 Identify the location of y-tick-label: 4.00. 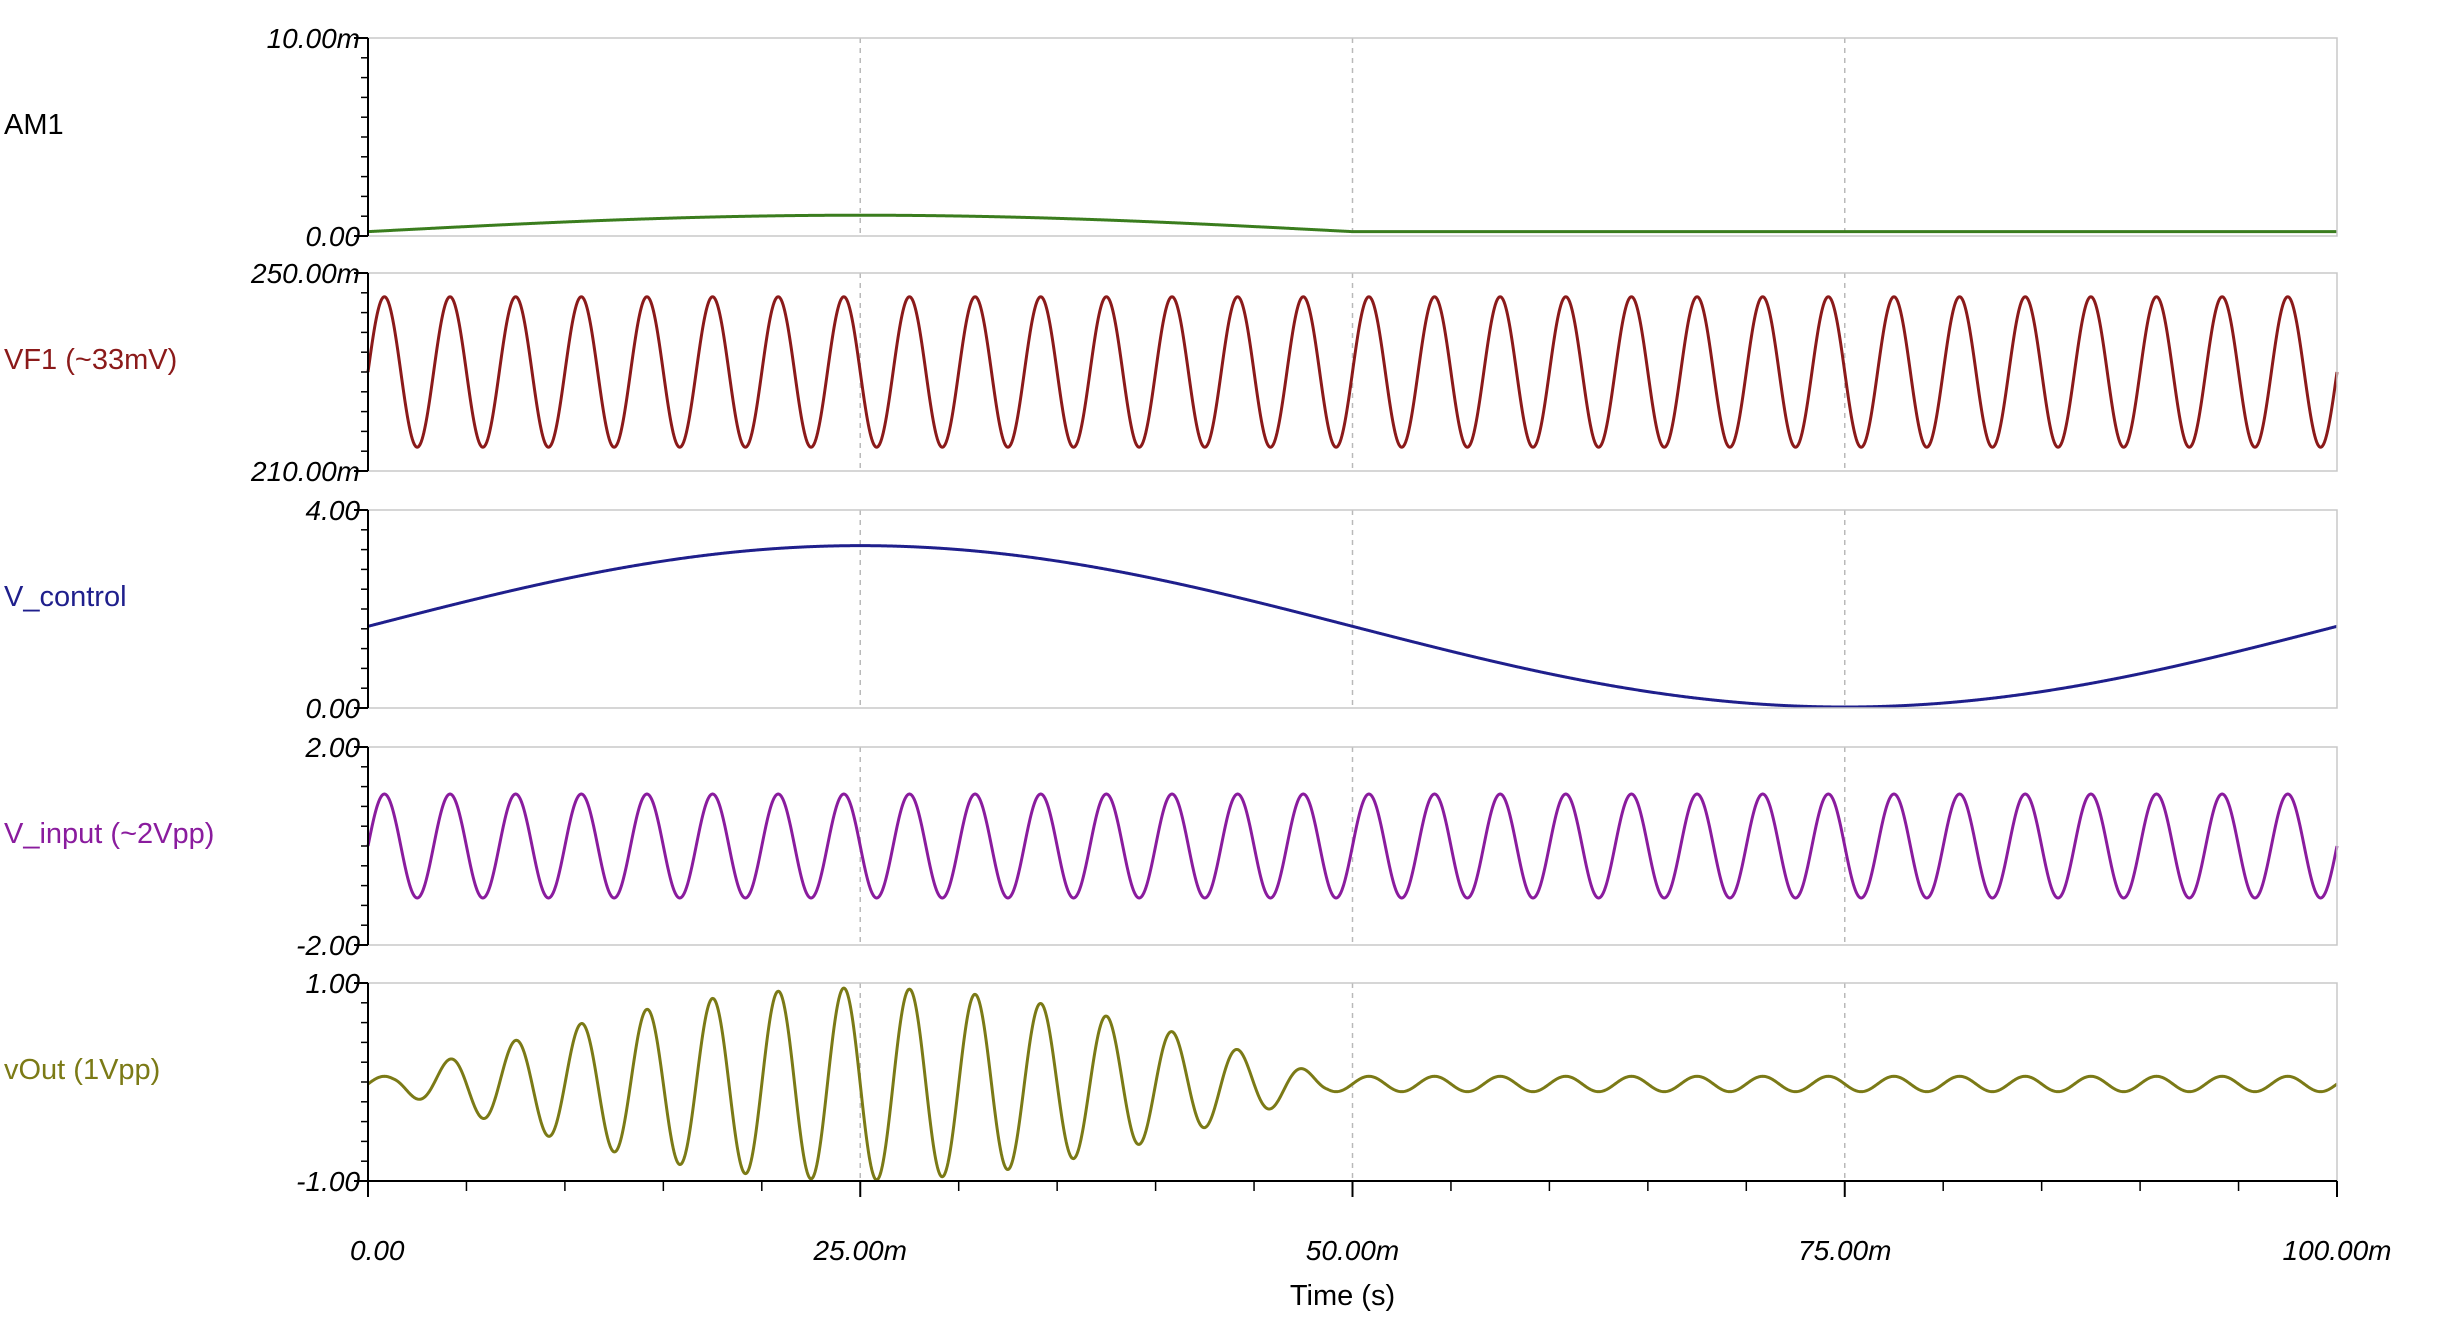
(333, 510).